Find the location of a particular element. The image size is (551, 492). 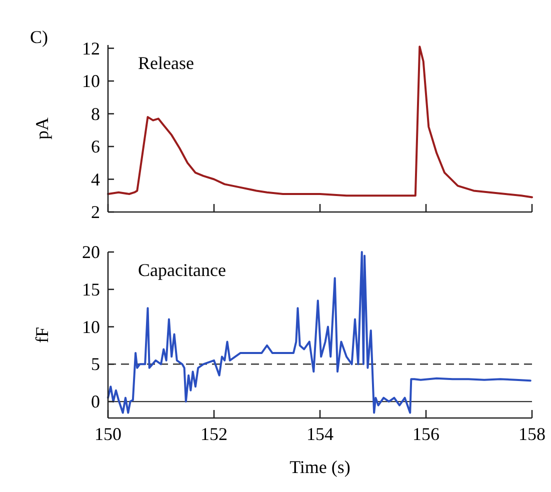

x-tick-label: 152 is located at coordinates (214, 434).